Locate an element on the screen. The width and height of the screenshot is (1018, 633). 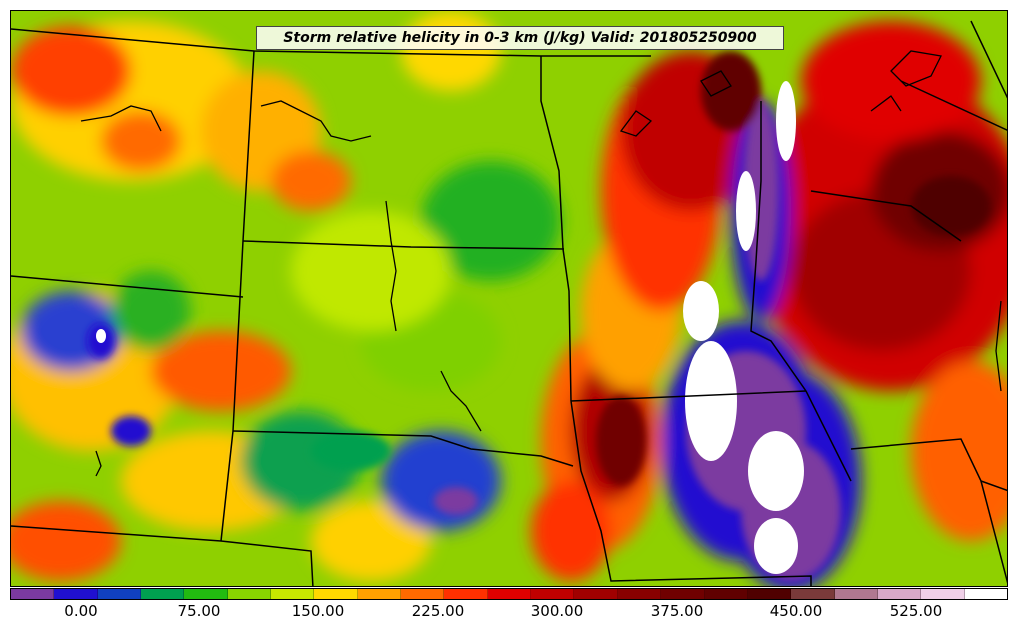
colorbar-tick-label: 450.00 is located at coordinates (796, 611).